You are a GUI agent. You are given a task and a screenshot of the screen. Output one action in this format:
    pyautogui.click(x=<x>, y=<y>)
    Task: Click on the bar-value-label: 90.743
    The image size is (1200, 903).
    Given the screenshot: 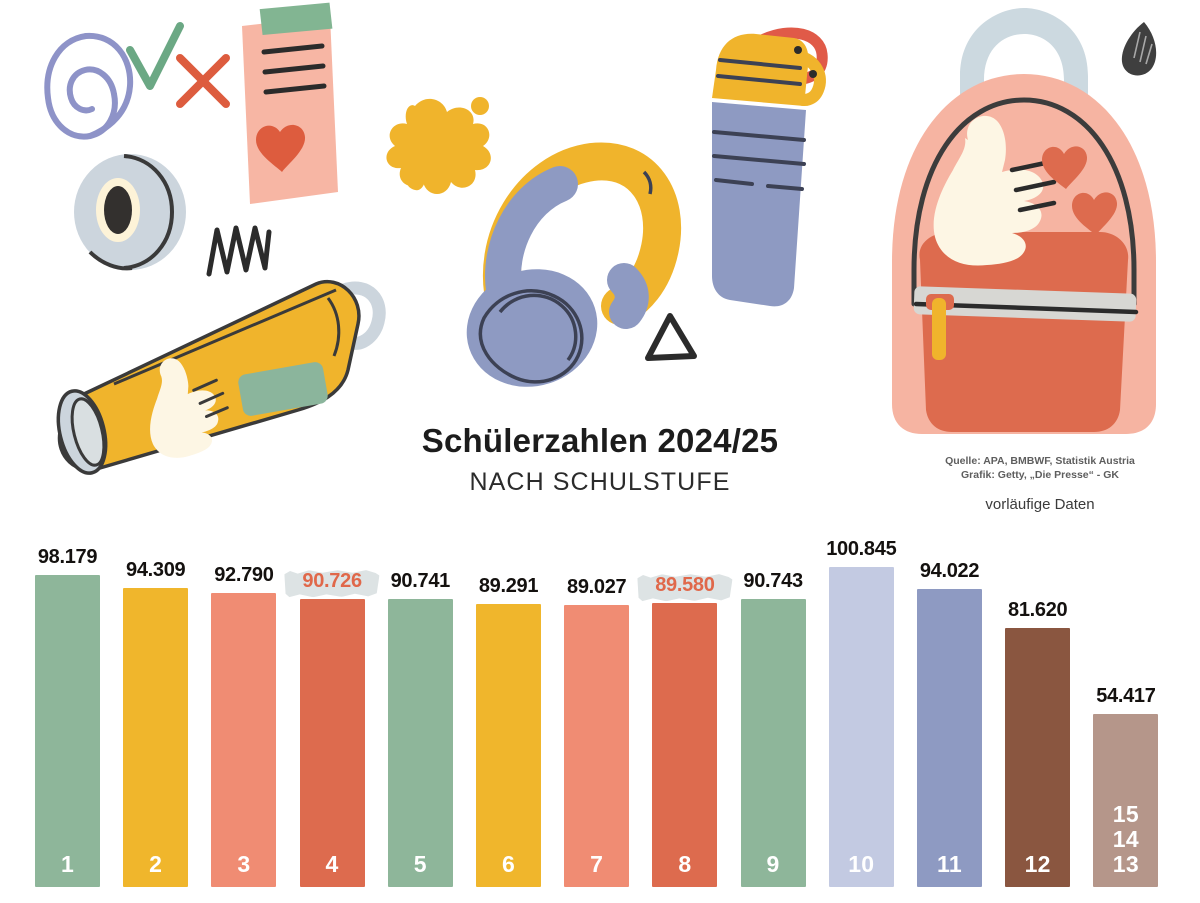 What is the action you would take?
    pyautogui.click(x=773, y=581)
    